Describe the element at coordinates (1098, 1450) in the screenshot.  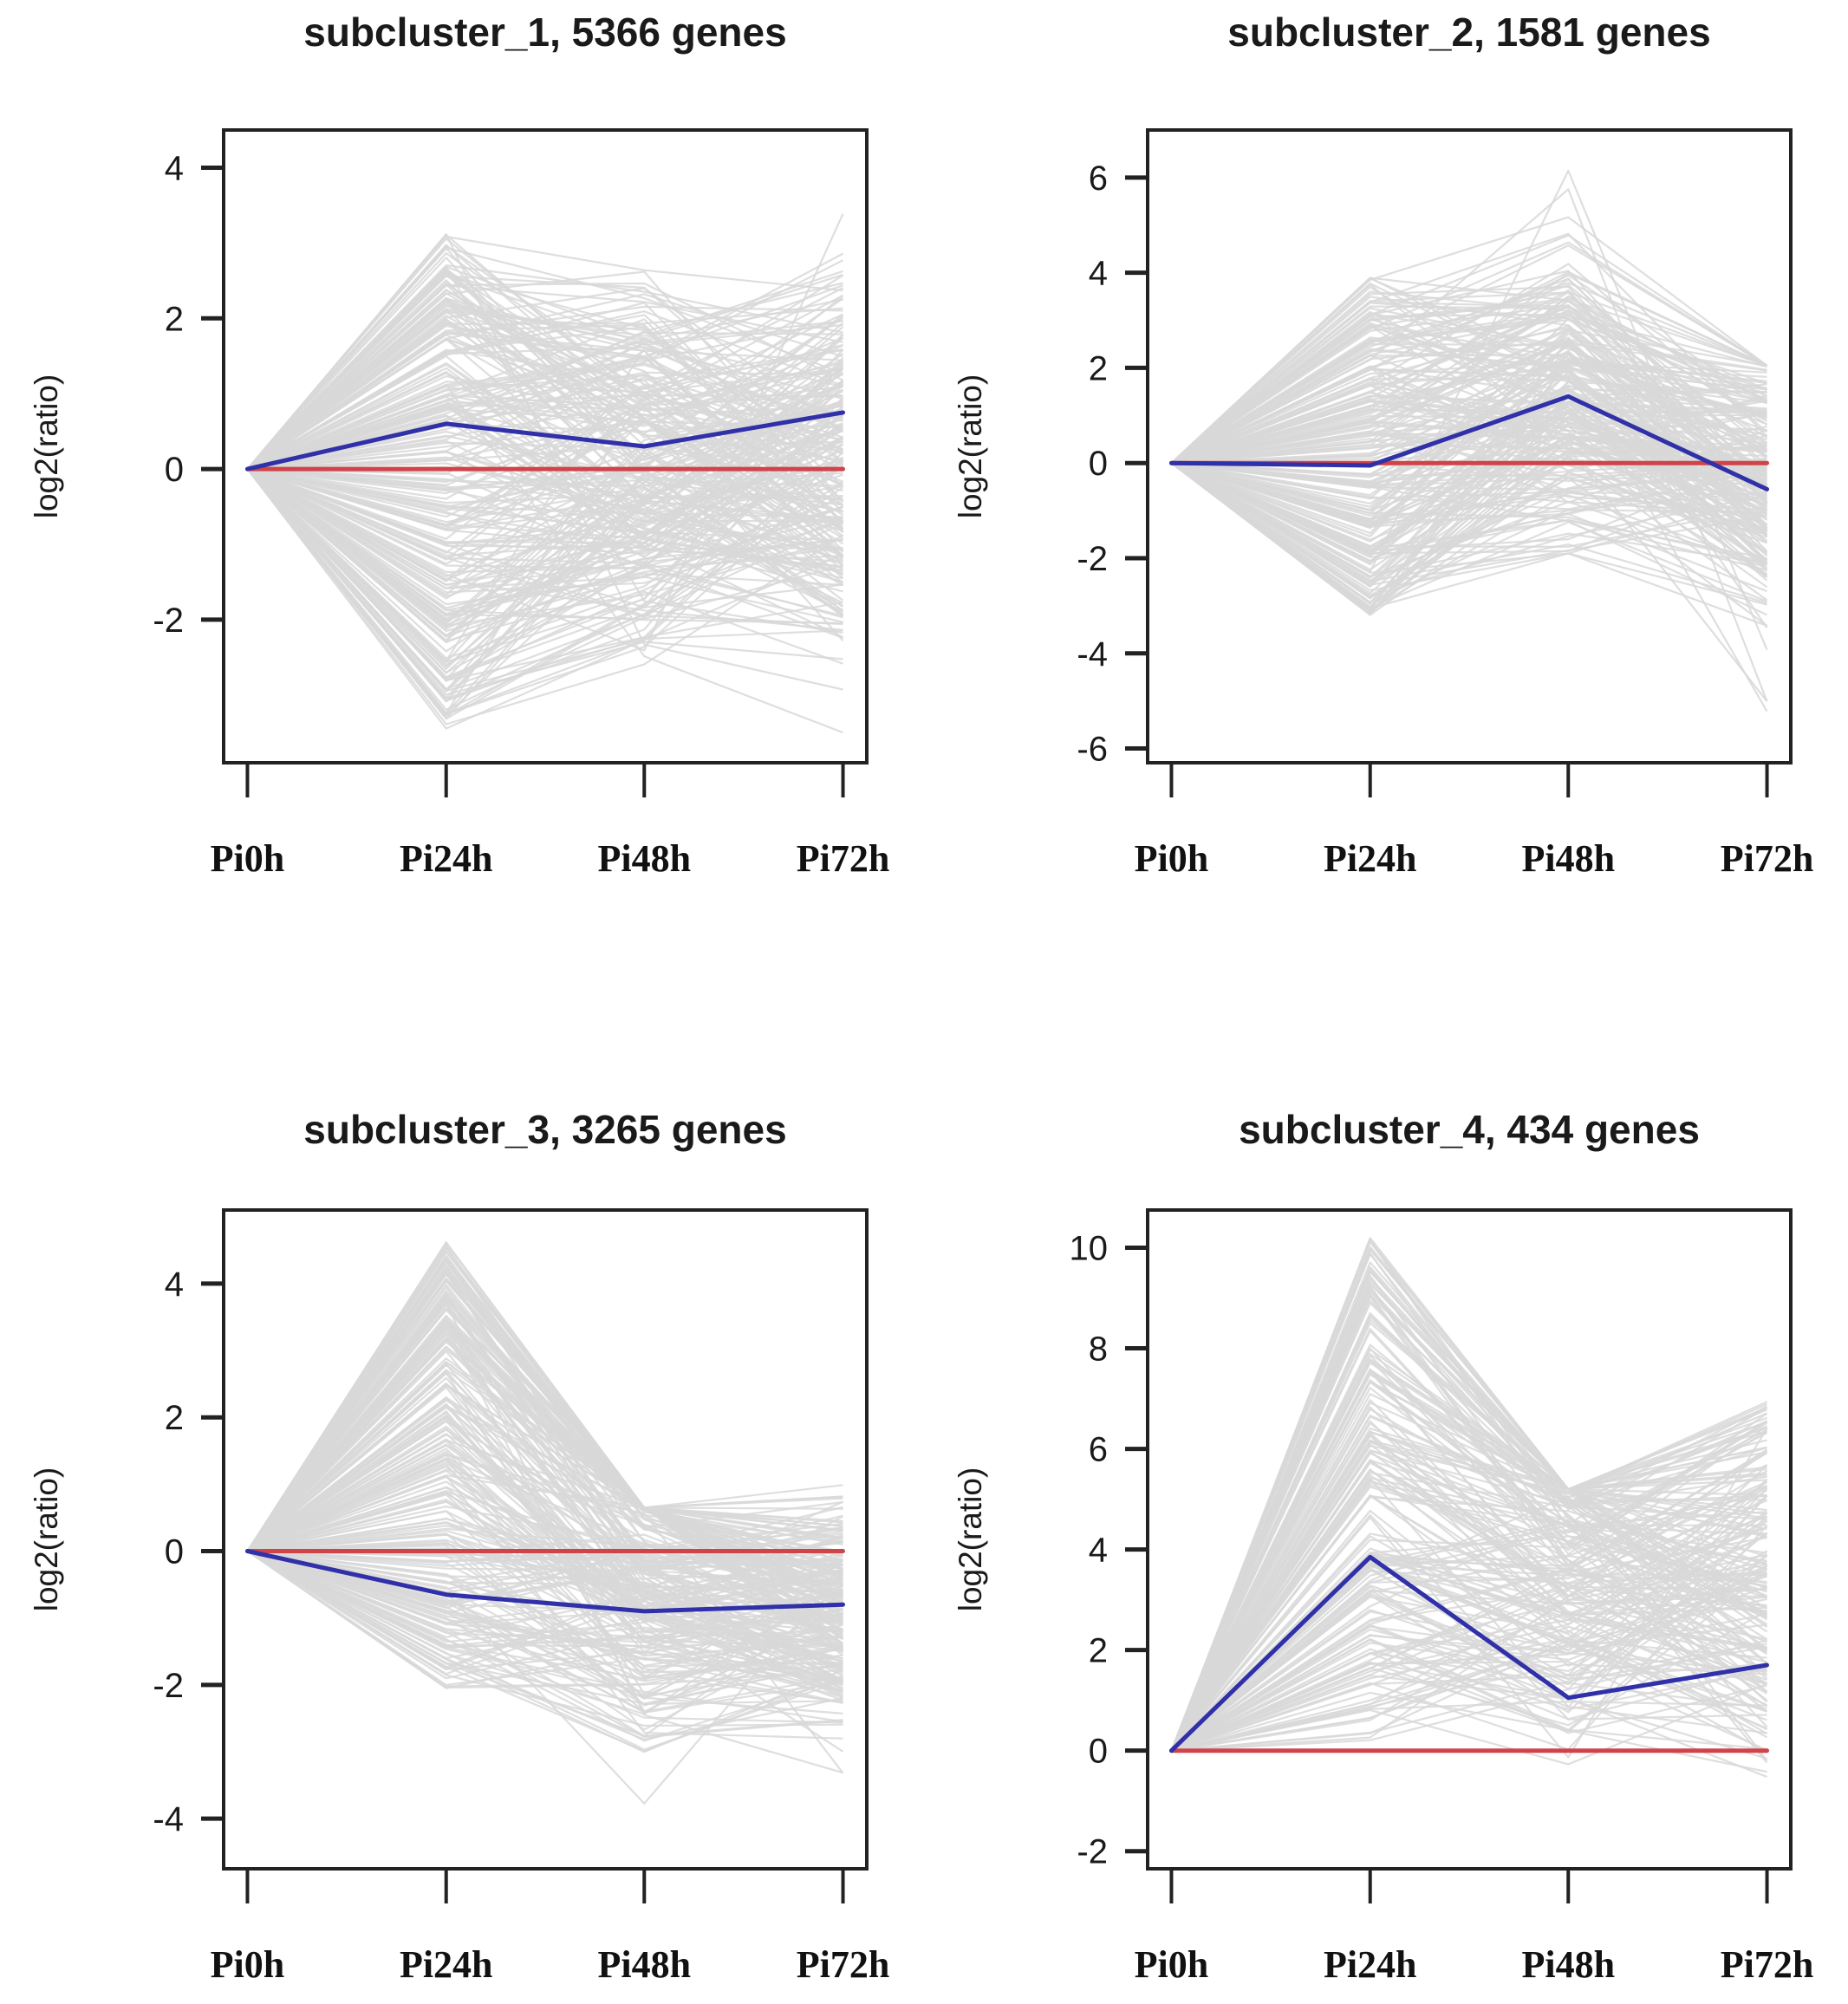
I see `y-tick-label: 6` at that location.